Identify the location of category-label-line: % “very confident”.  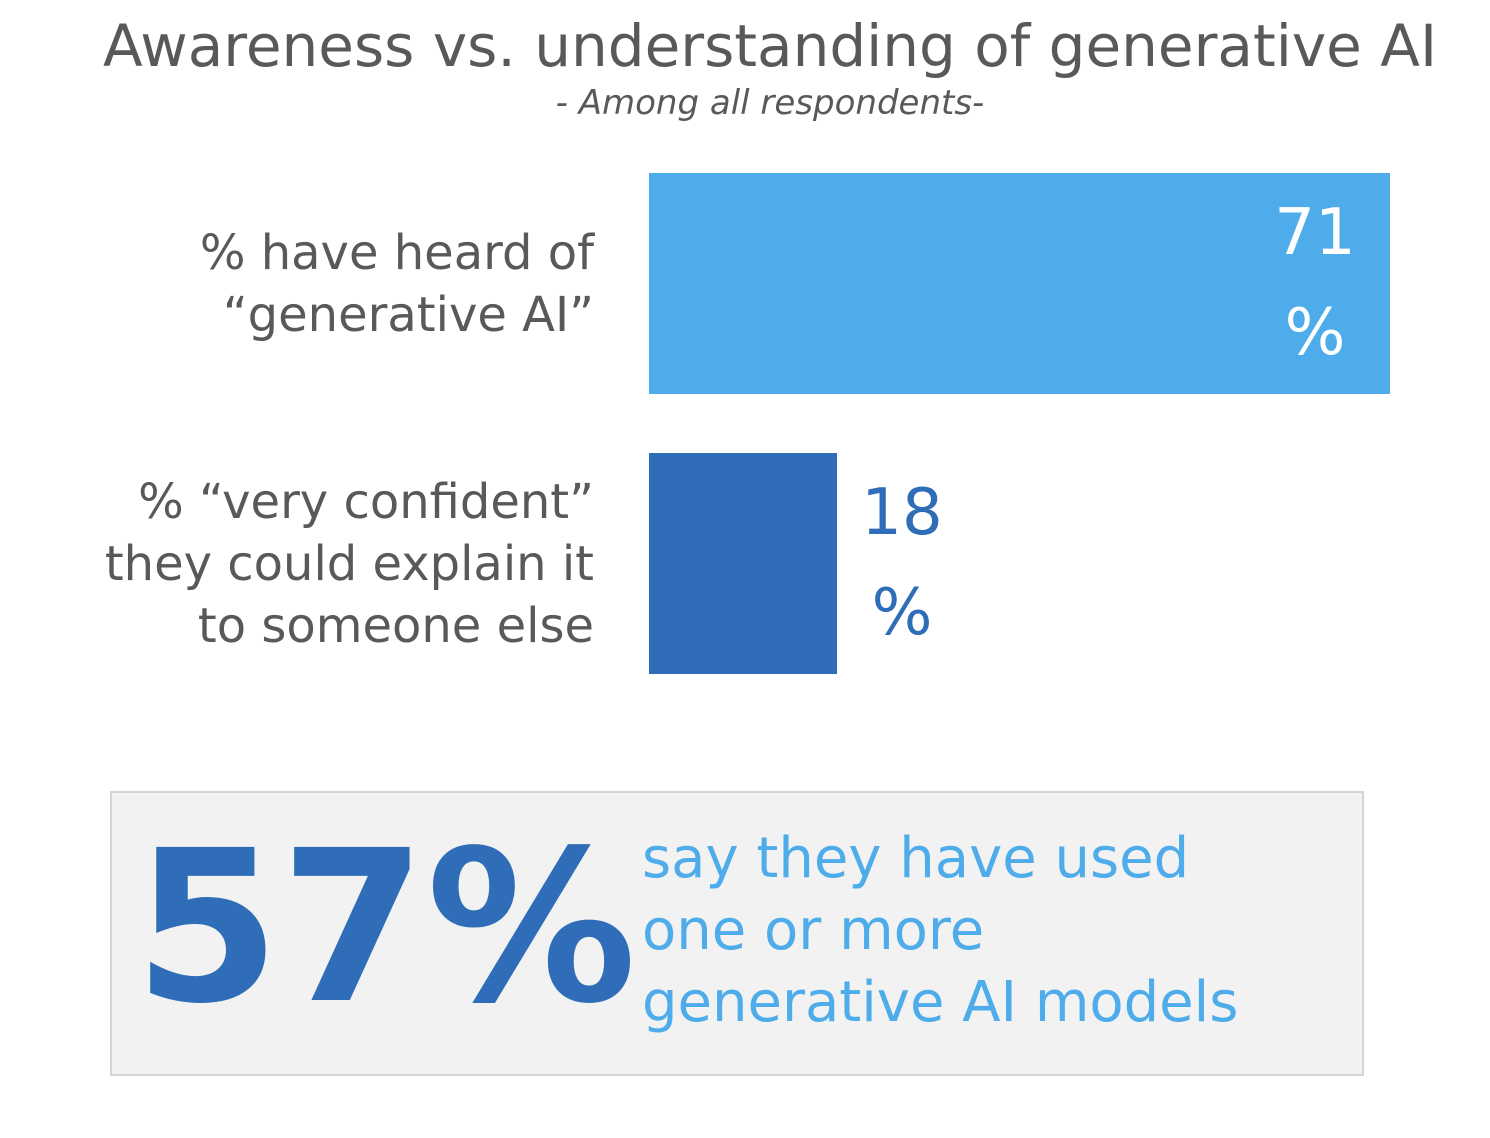
(366, 501).